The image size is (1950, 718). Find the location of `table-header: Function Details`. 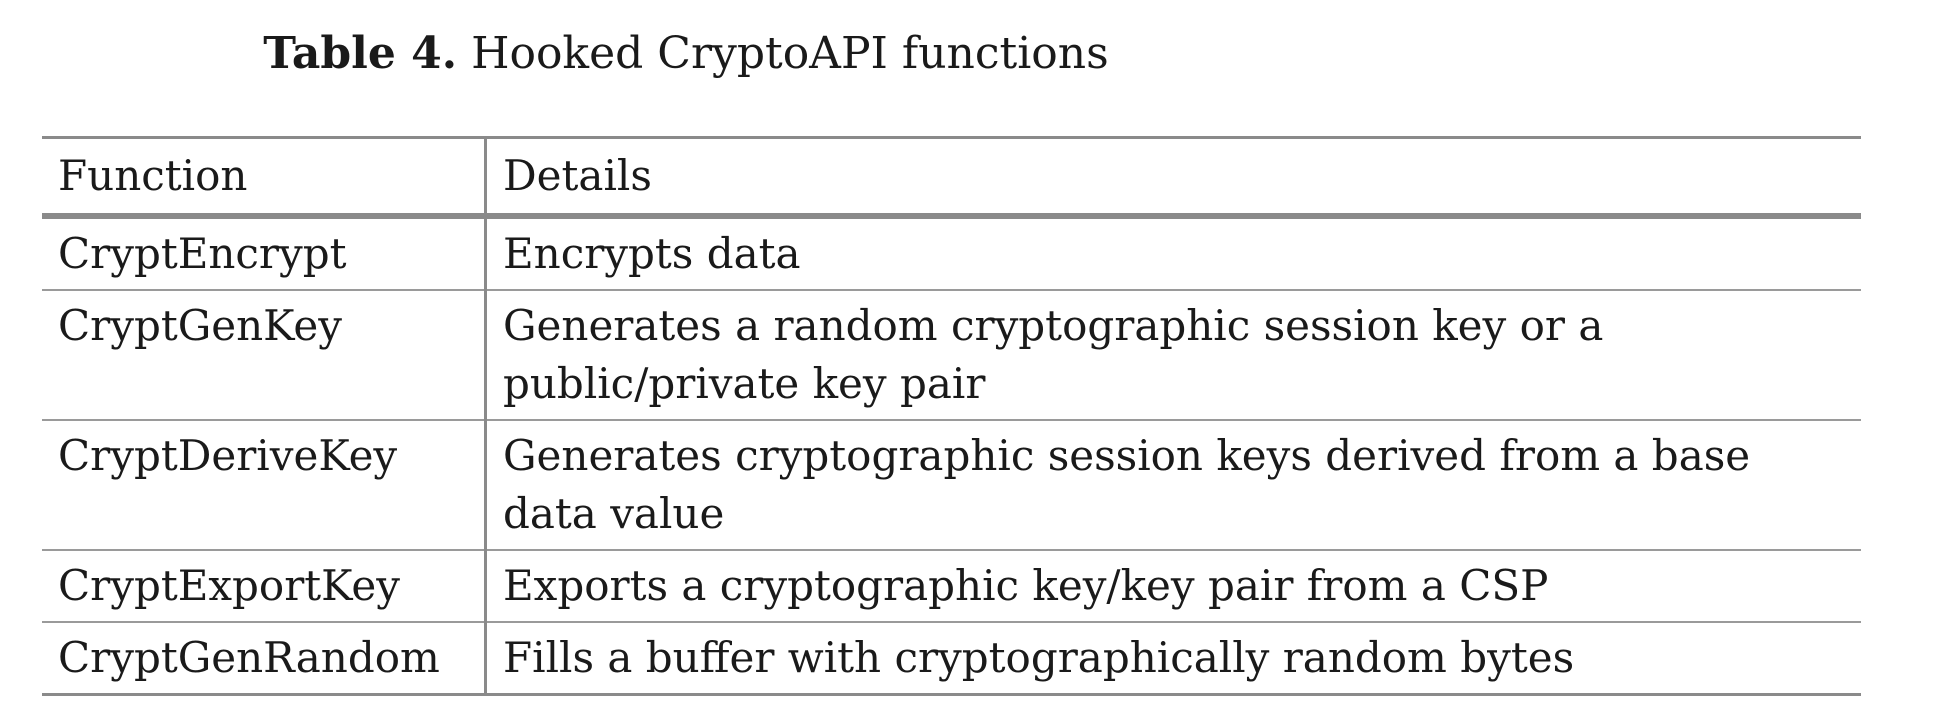

table-header: Function Details is located at coordinates (951, 178).